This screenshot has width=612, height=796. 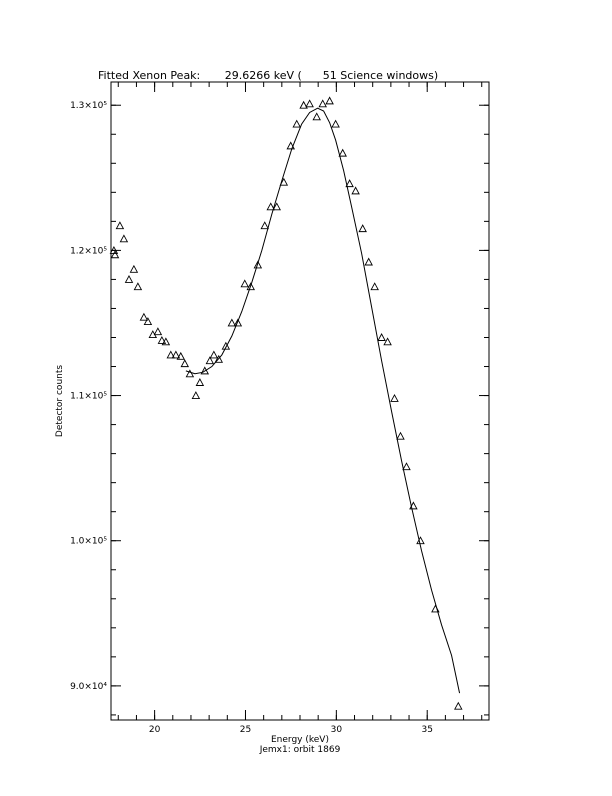 What do you see at coordinates (300, 750) in the screenshot?
I see `chart-subtitle: Jemx1: orbit 1869` at bounding box center [300, 750].